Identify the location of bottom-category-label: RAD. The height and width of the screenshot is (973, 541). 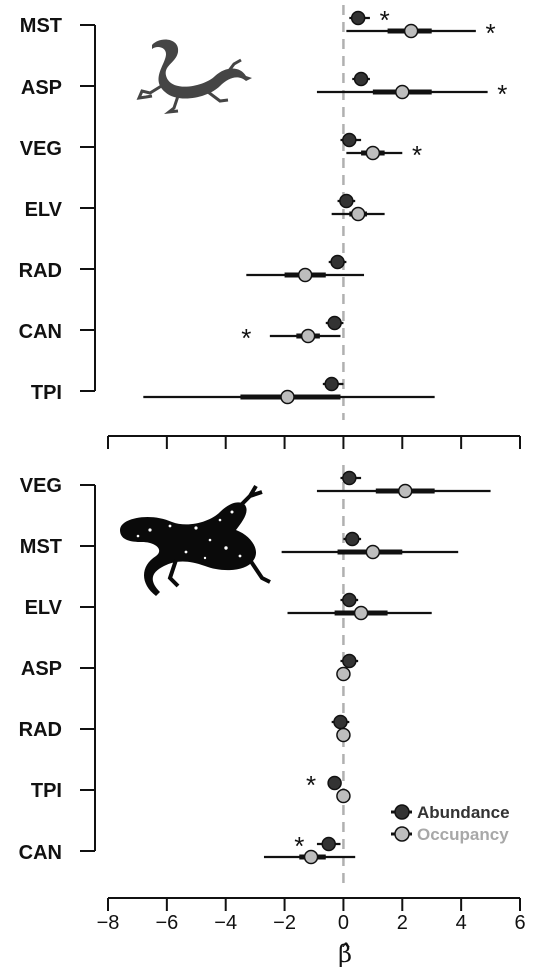
(40, 730).